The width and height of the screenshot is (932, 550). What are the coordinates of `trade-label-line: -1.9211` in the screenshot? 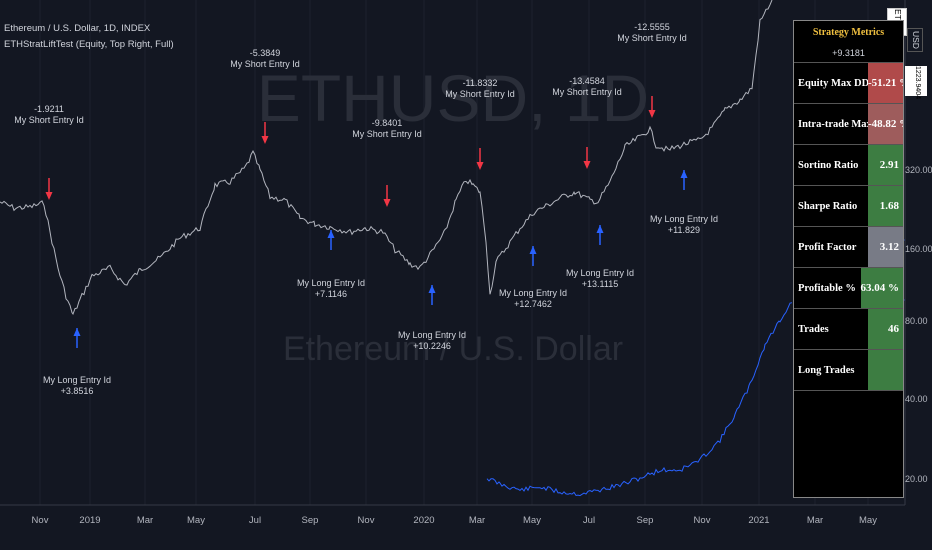 It's located at (49, 109).